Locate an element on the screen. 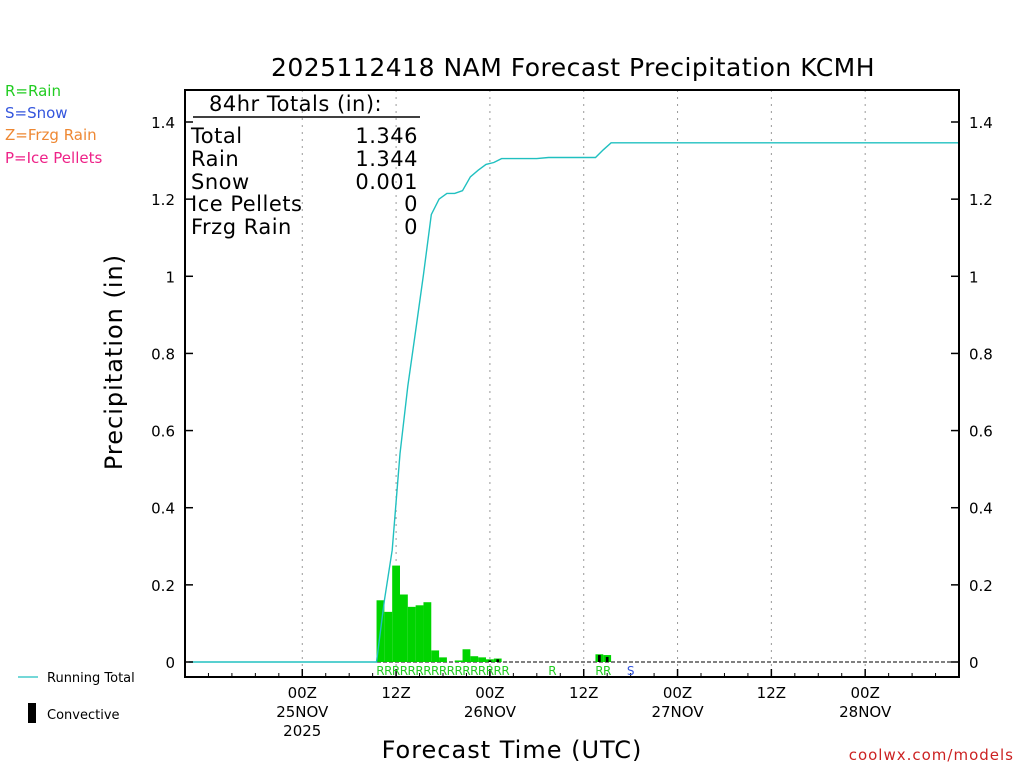 The height and width of the screenshot is (768, 1024). totals-total-value: 1.346 is located at coordinates (386, 136).